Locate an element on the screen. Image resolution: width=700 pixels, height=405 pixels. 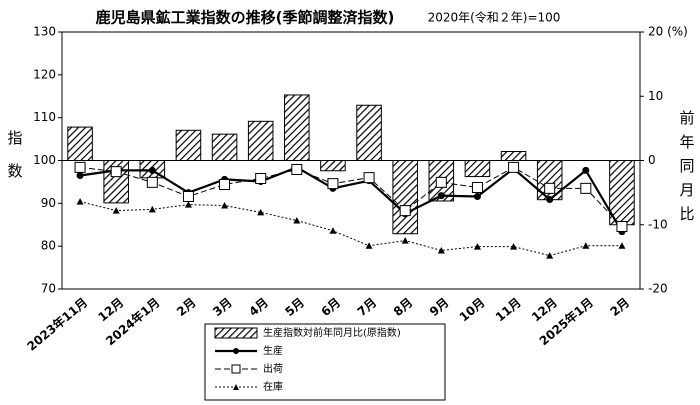
legend-label: 在庫 is located at coordinates (273, 386).